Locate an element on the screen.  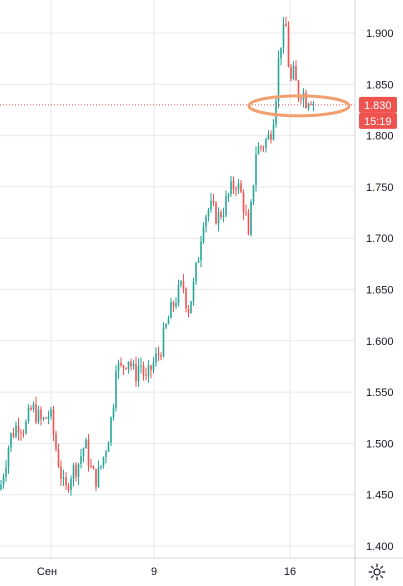
price-tick-label: 1.900 is located at coordinates (380, 34).